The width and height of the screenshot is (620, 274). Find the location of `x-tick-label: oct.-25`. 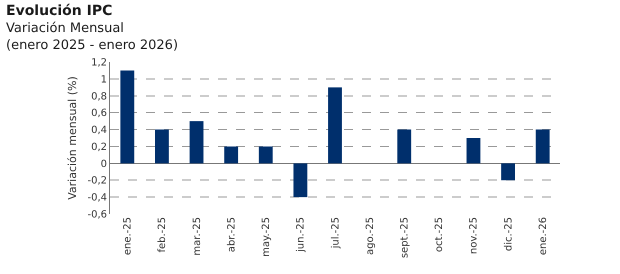

x-tick-label: oct.-25 is located at coordinates (440, 234).